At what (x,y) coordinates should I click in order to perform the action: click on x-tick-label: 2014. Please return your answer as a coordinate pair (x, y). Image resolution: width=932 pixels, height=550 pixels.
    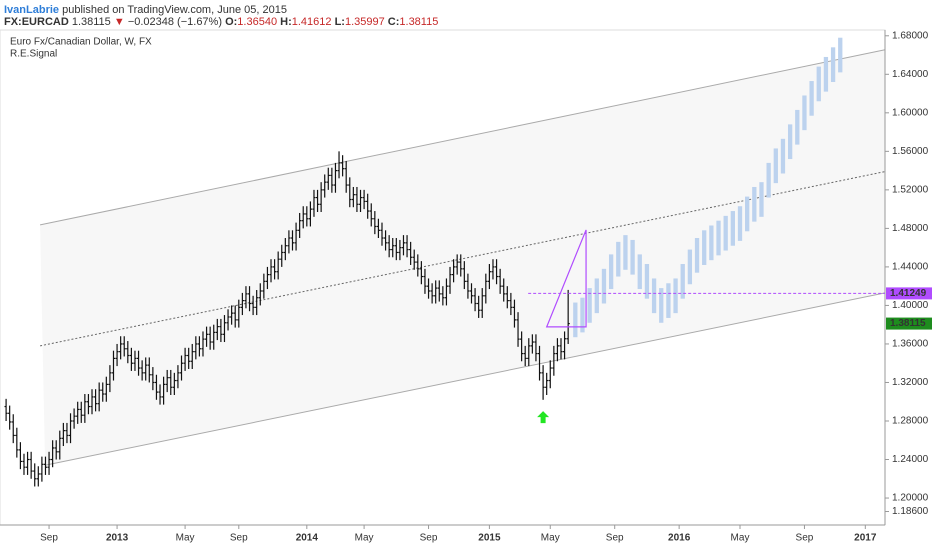
    Looking at the image, I should click on (307, 538).